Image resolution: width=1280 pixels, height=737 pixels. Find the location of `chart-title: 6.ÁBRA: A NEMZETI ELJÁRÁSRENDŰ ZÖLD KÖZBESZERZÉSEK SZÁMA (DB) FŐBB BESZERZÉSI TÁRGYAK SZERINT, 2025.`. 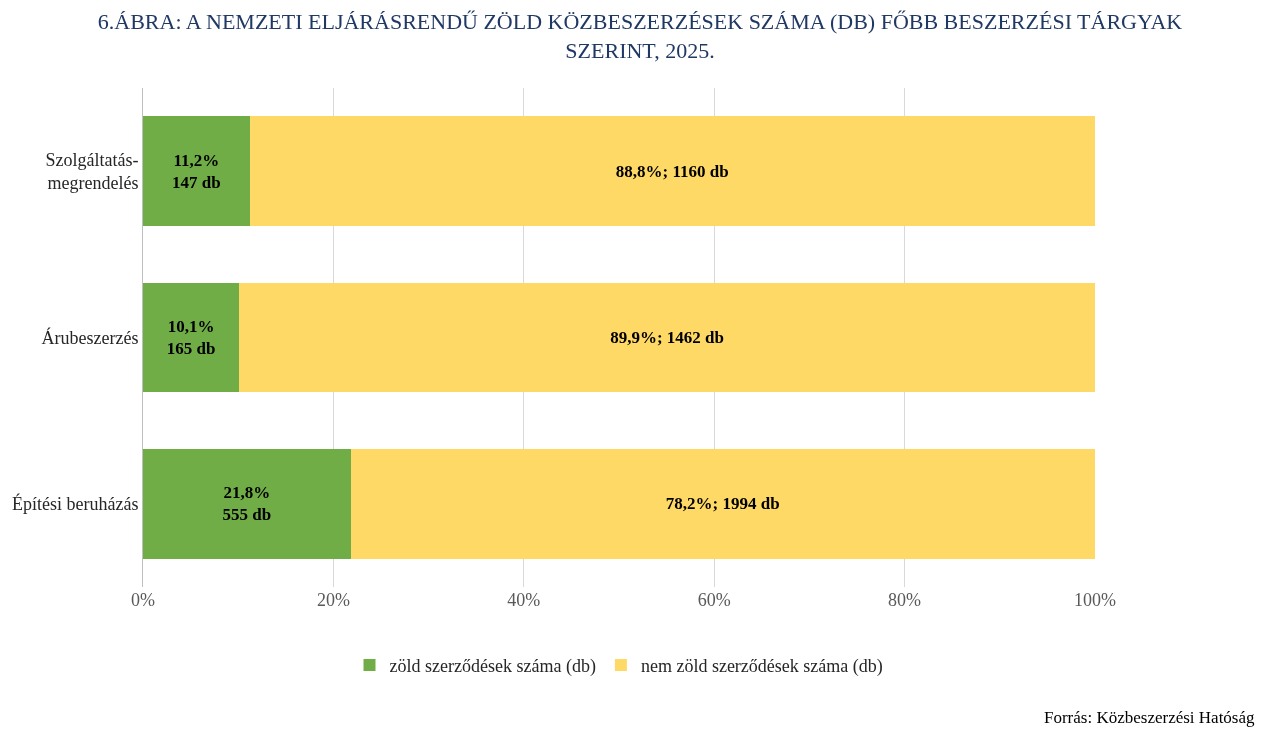

chart-title: 6.ÁBRA: A NEMZETI ELJÁRÁSRENDŰ ZÖLD KÖZBESZERZÉSEK SZÁMA (DB) FŐBB BESZERZÉSI TÁRGYAK SZERINT, 2025. is located at coordinates (640, 36).